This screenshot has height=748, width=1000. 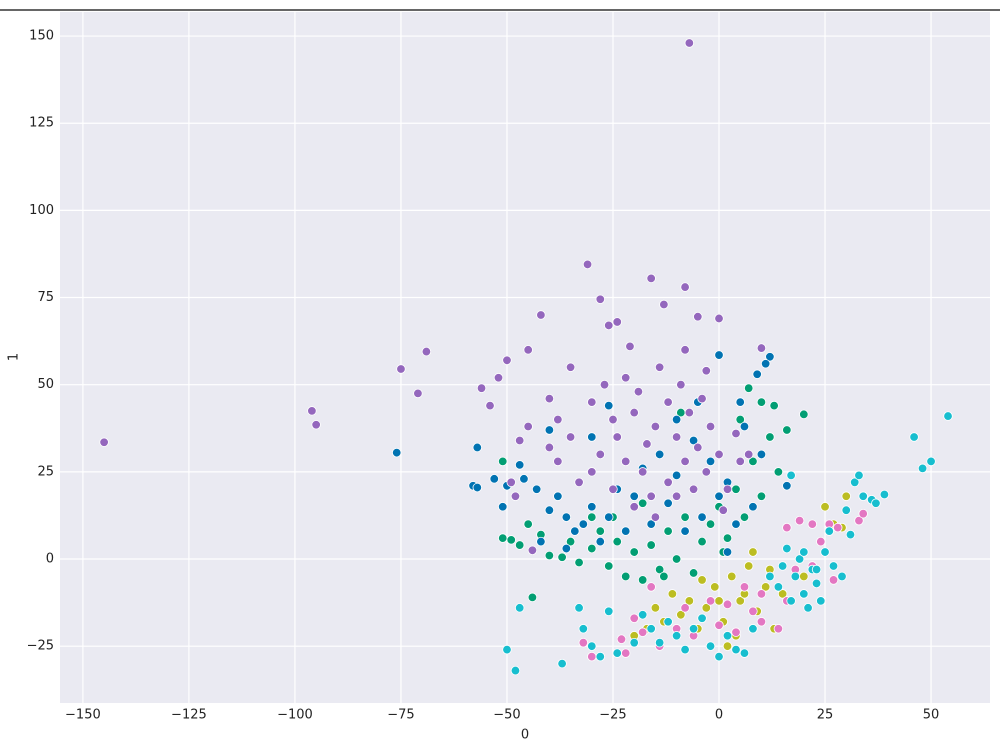 I want to click on y-axis-label: 1, so click(x=14, y=357).